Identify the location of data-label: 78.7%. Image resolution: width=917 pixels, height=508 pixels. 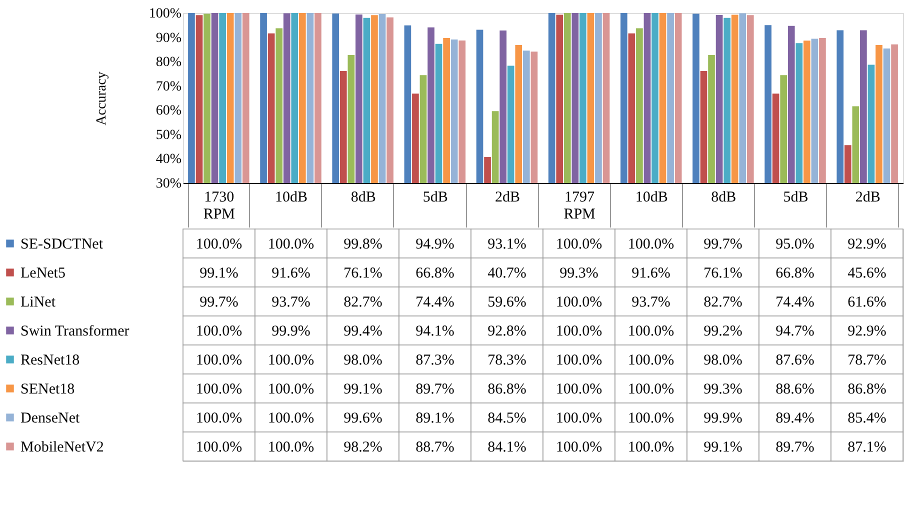
(867, 360).